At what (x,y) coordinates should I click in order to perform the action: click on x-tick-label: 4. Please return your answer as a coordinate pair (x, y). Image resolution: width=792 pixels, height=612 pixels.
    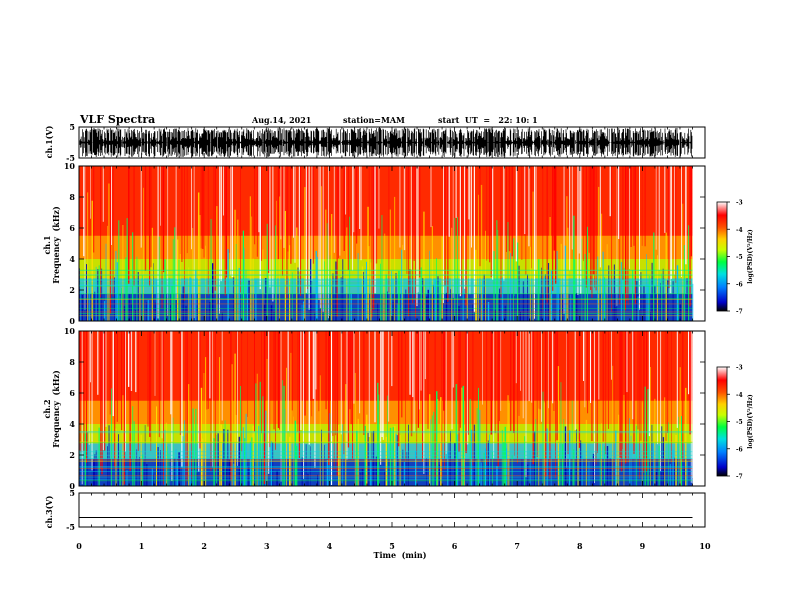
    Looking at the image, I should click on (330, 546).